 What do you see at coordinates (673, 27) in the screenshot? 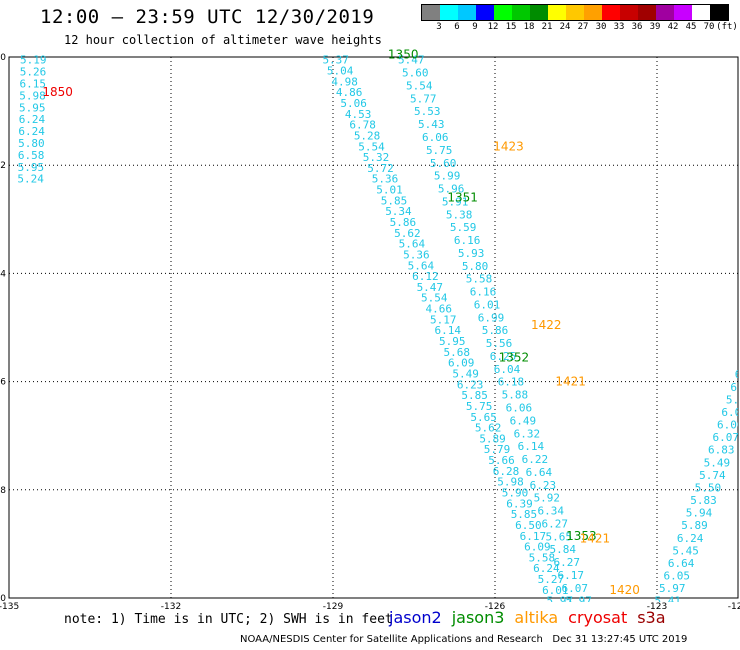
I see `color-scale-label: 42` at bounding box center [673, 27].